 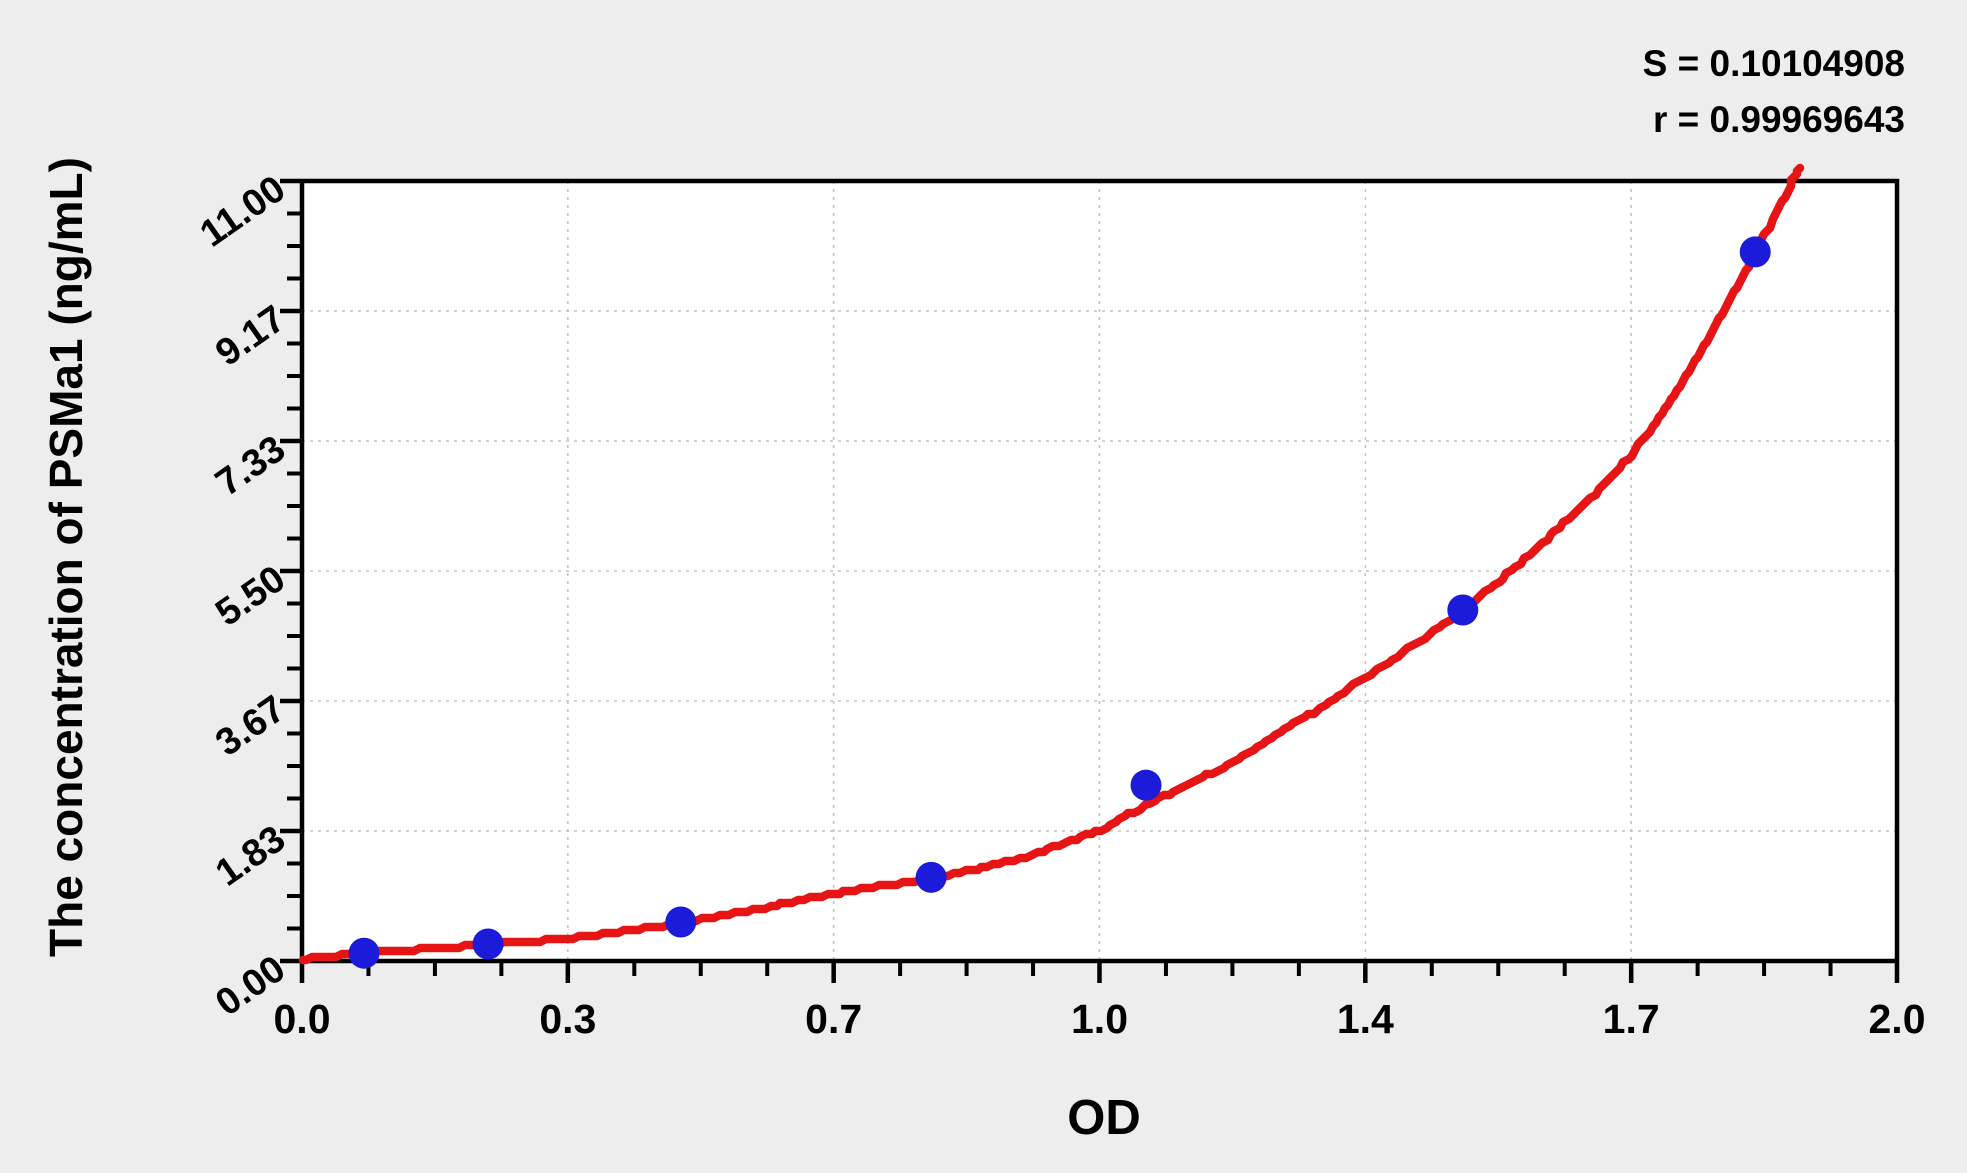 What do you see at coordinates (834, 1019) in the screenshot?
I see `x-tick-label: 0.7` at bounding box center [834, 1019].